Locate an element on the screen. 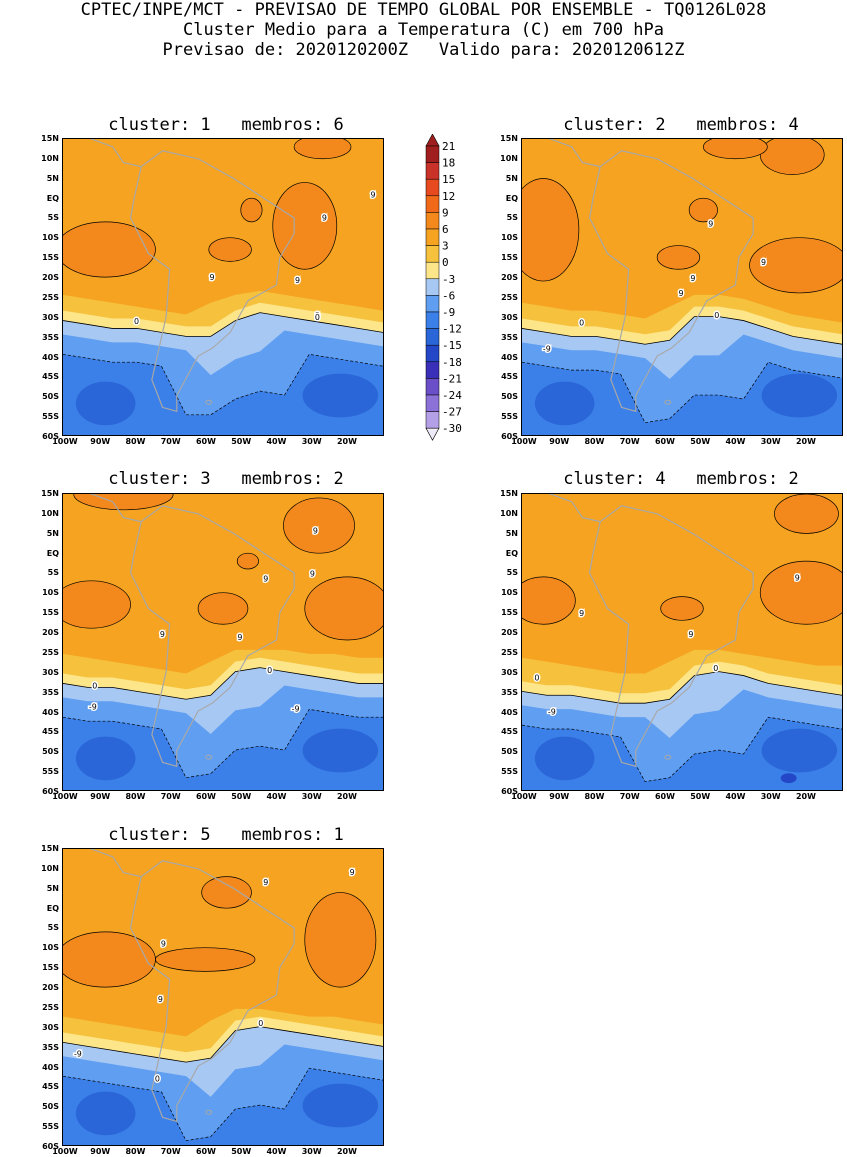 This screenshot has height=1157, width=847. colorbar-level-label: 18 is located at coordinates (448, 163).